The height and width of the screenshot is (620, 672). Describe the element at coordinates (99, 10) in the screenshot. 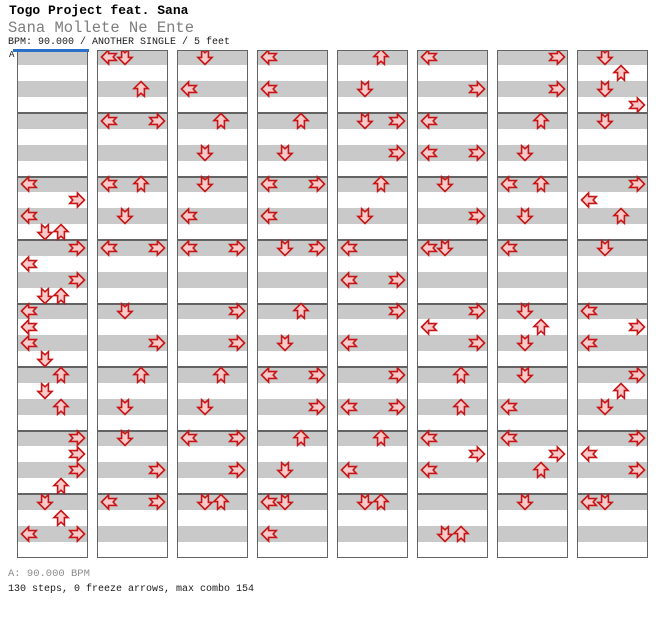

I see `artist-name: Togo Project feat. Sana` at that location.